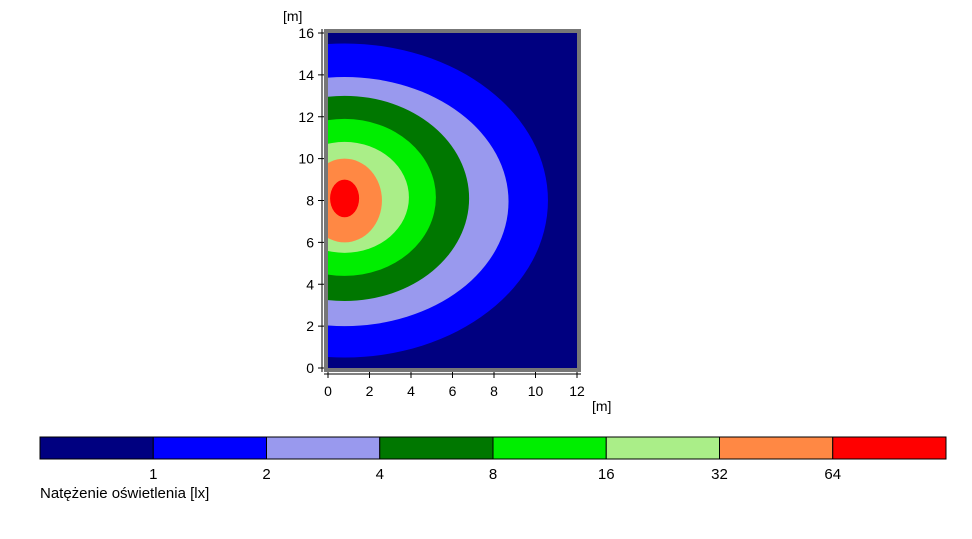 The width and height of the screenshot is (972, 539). What do you see at coordinates (370, 391) in the screenshot?
I see `x-tick-label: 2` at bounding box center [370, 391].